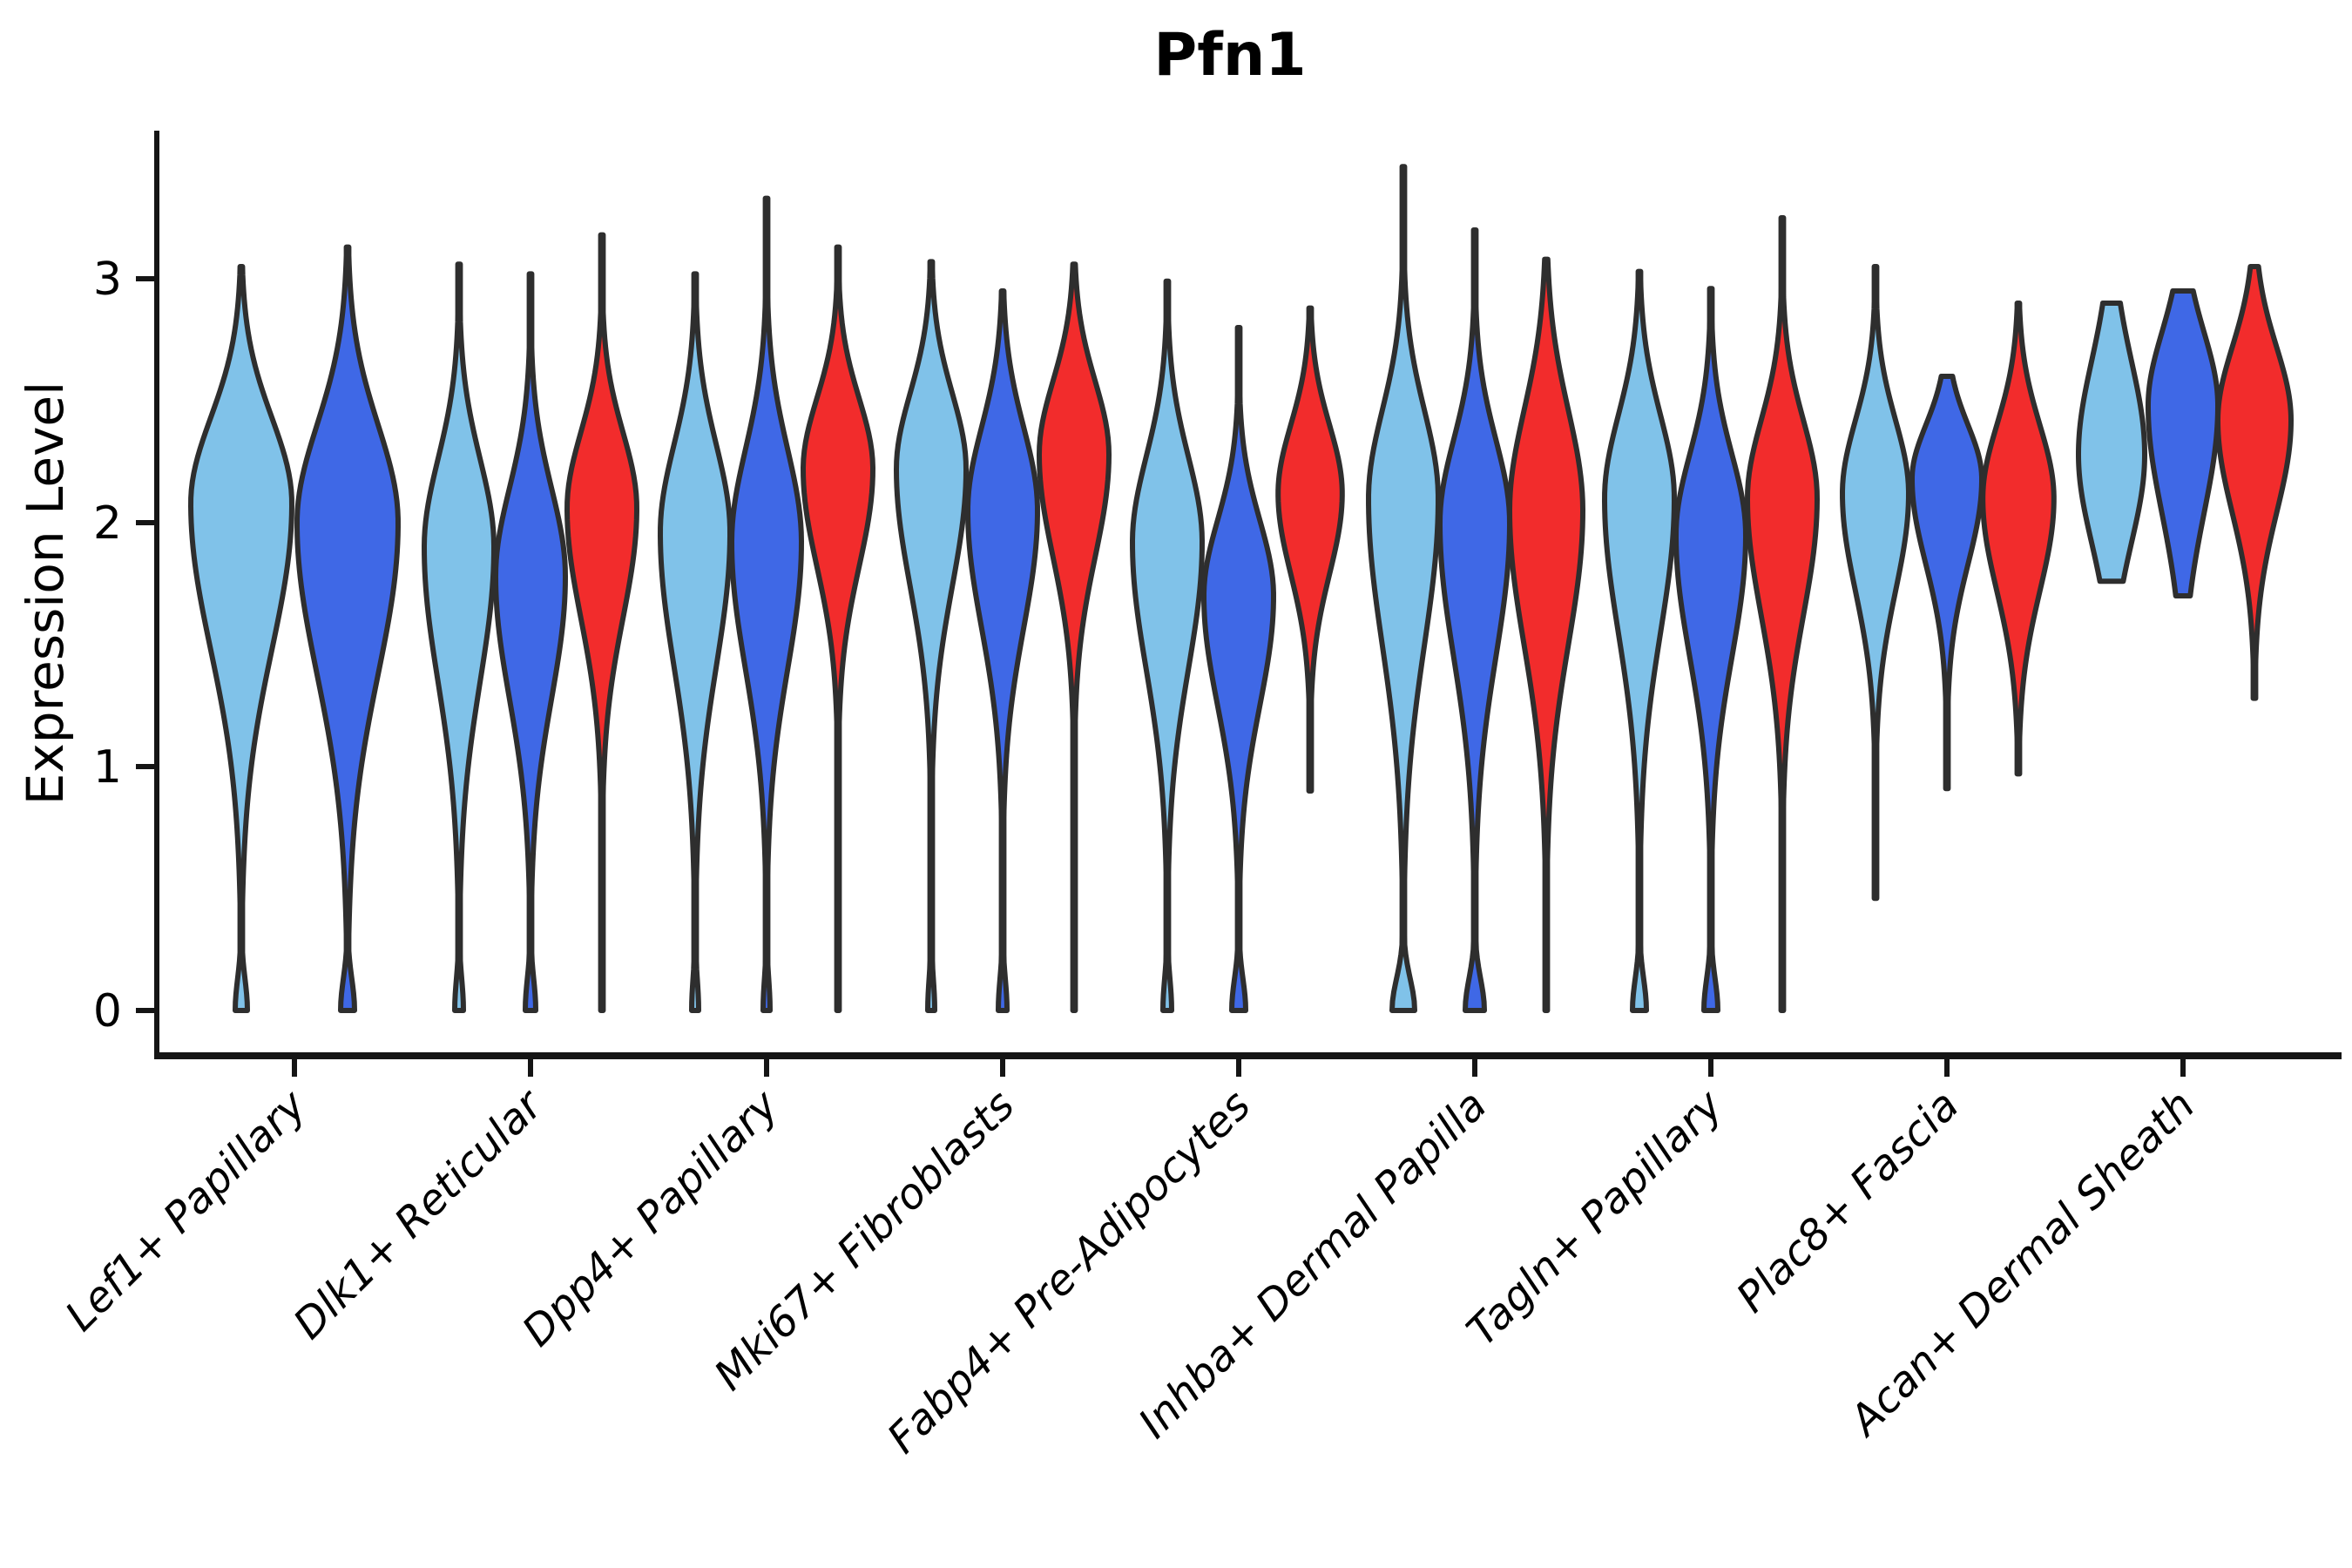 The height and width of the screenshot is (1568, 2352). What do you see at coordinates (1782, 614) in the screenshot?
I see `violin-tagln-papillary-red` at bounding box center [1782, 614].